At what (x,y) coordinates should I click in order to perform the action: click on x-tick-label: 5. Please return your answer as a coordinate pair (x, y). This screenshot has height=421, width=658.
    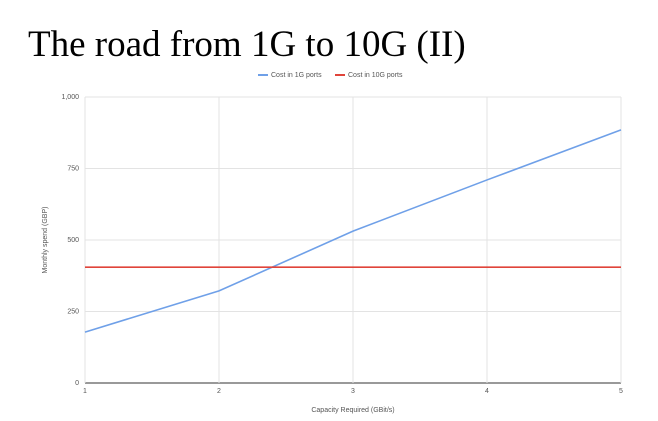
    Looking at the image, I should click on (621, 391).